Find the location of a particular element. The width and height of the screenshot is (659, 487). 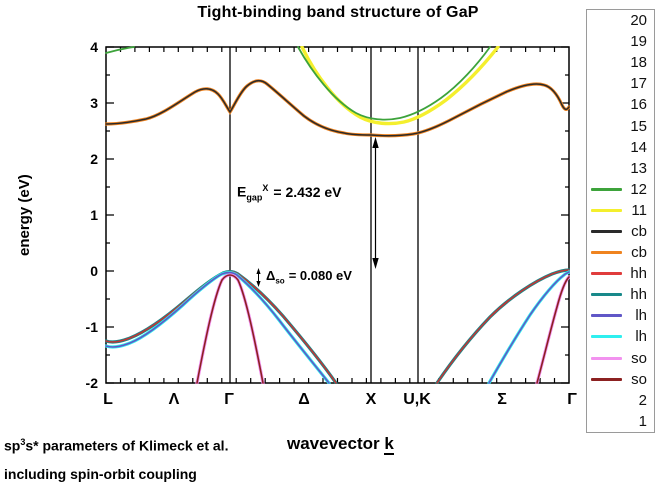

legend-label: 16 is located at coordinates (638, 105).